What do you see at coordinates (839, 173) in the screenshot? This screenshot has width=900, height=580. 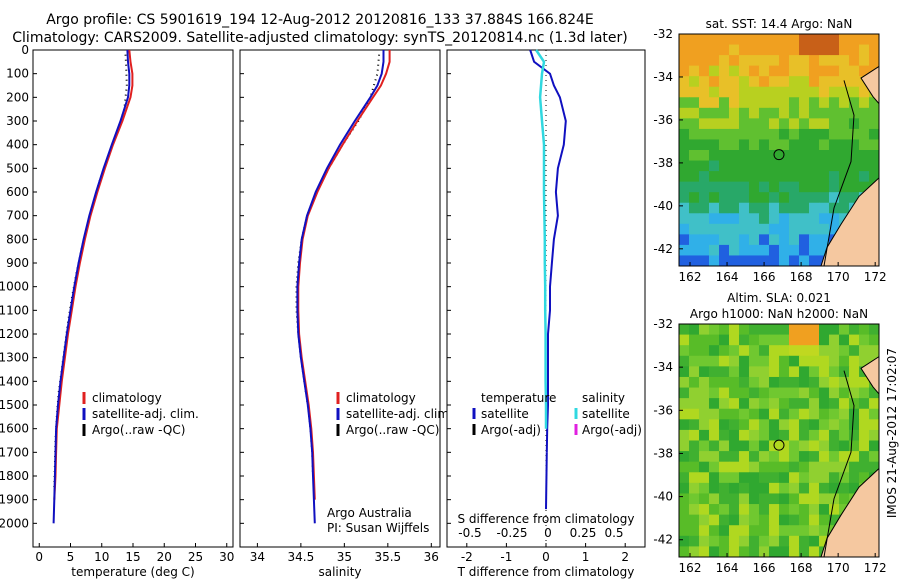 I see `sst-contour-line` at bounding box center [839, 173].